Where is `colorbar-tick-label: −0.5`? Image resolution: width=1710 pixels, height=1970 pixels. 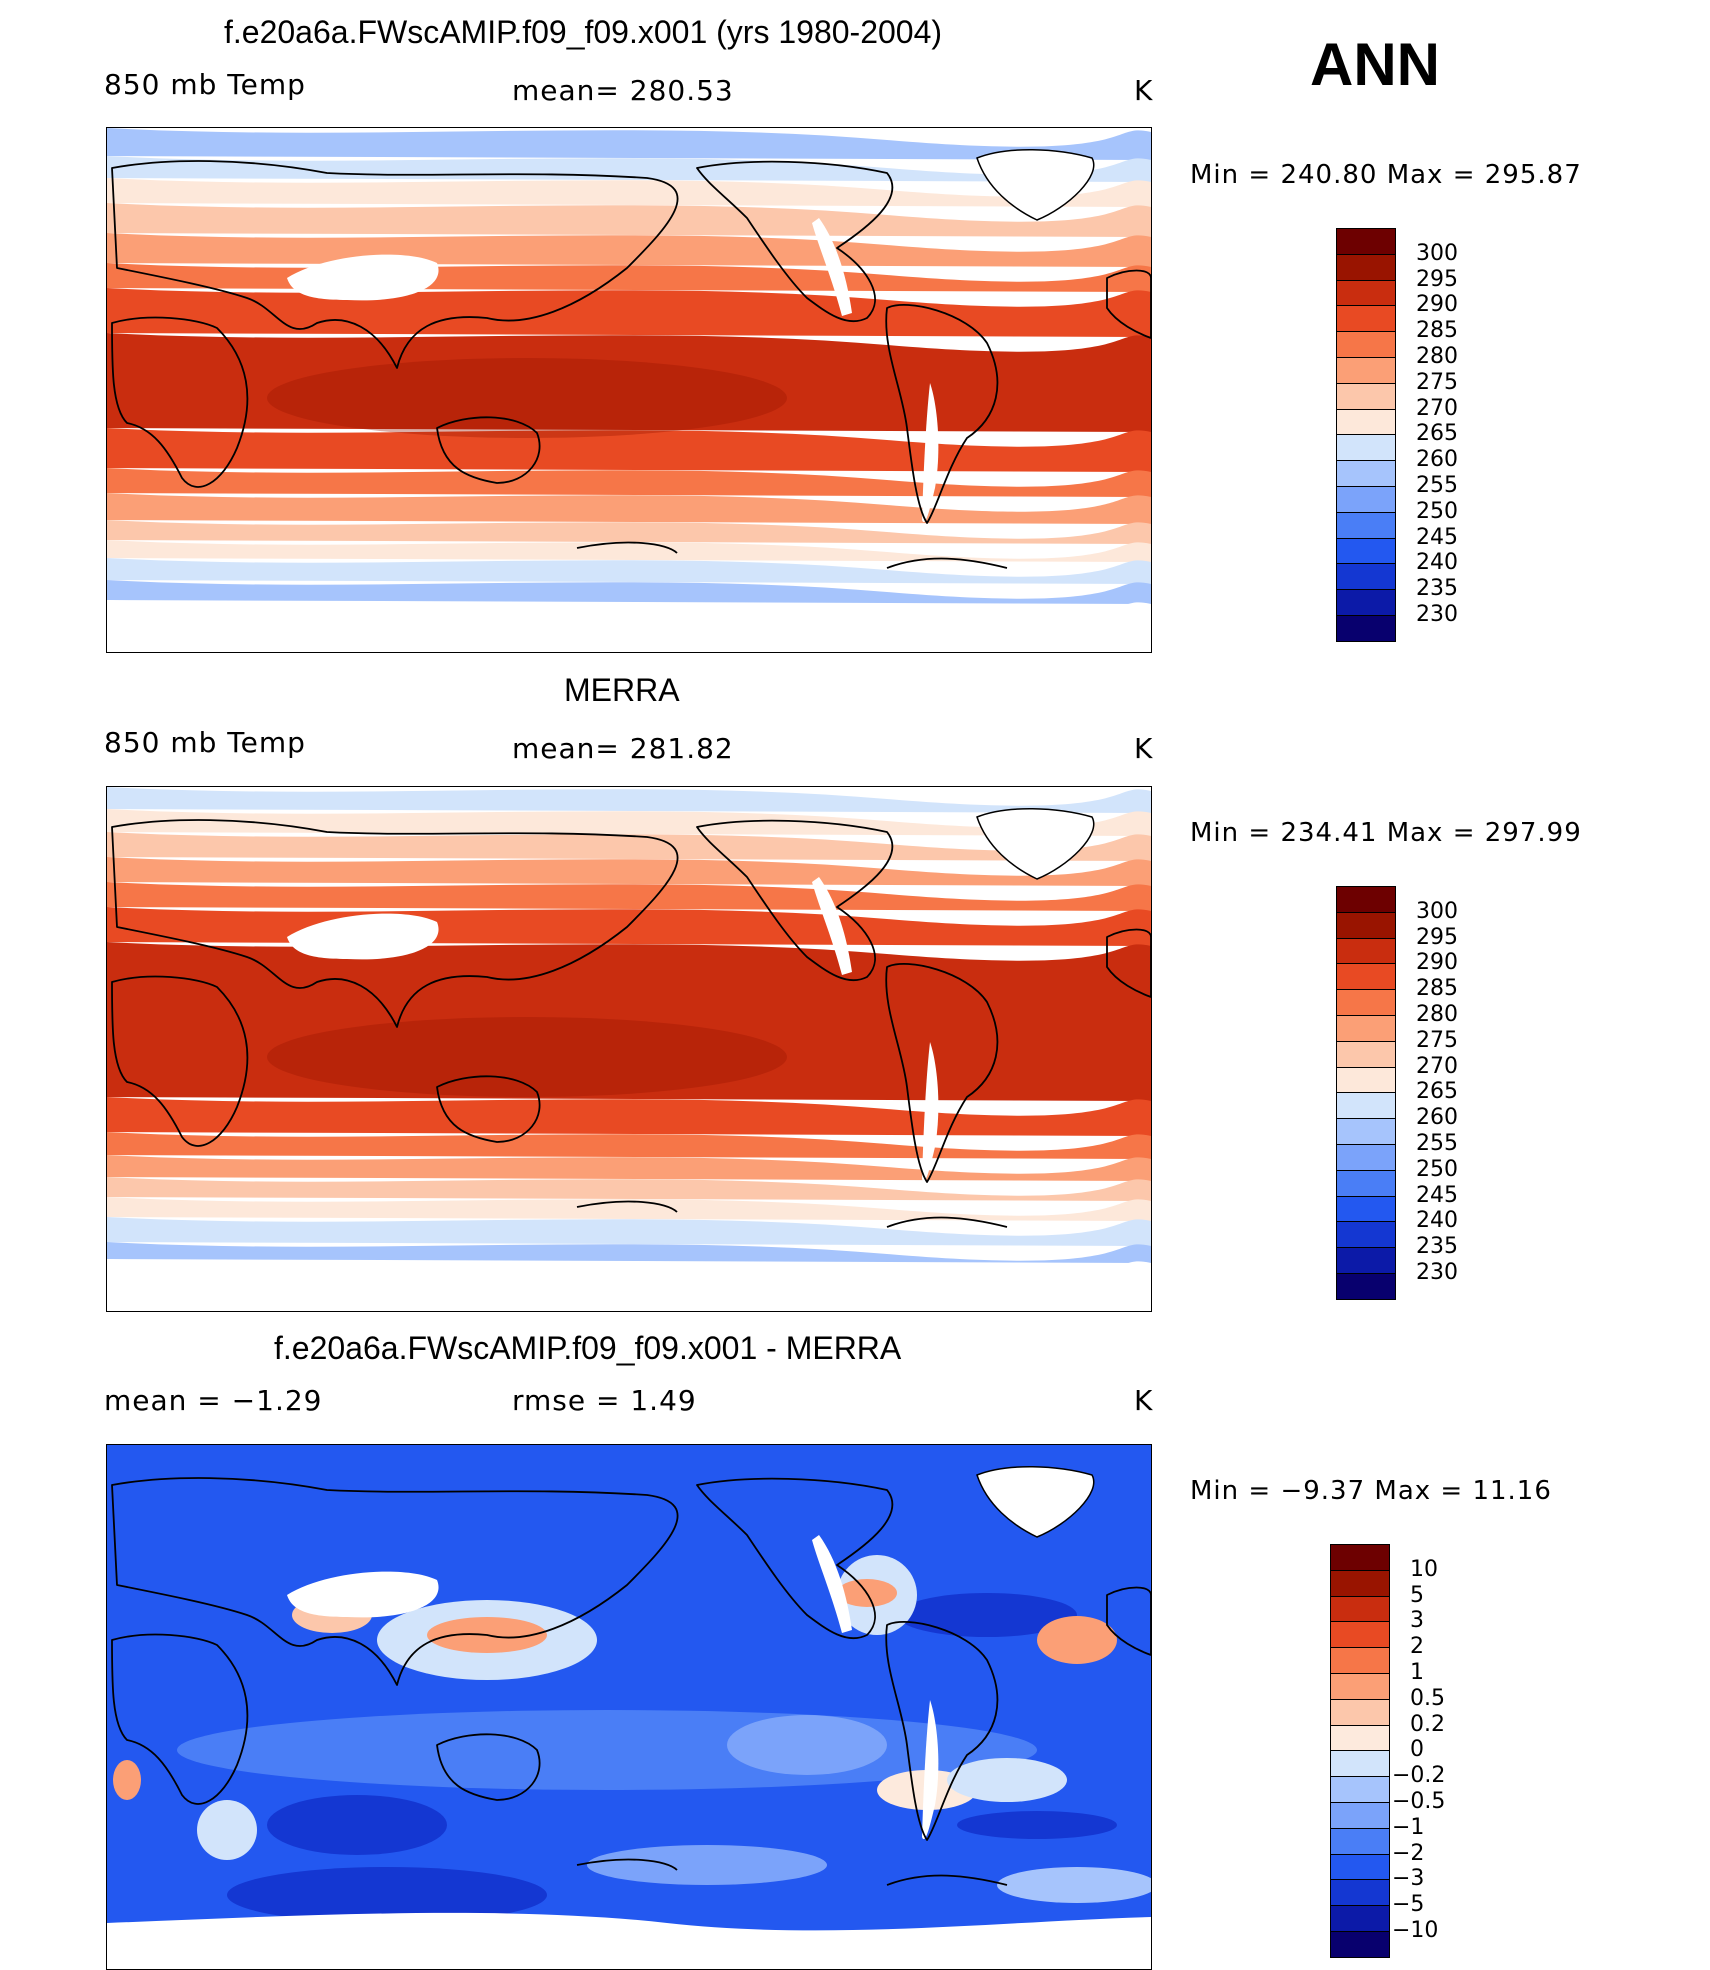
colorbar-tick-label: −0.5 is located at coordinates (1419, 1801).